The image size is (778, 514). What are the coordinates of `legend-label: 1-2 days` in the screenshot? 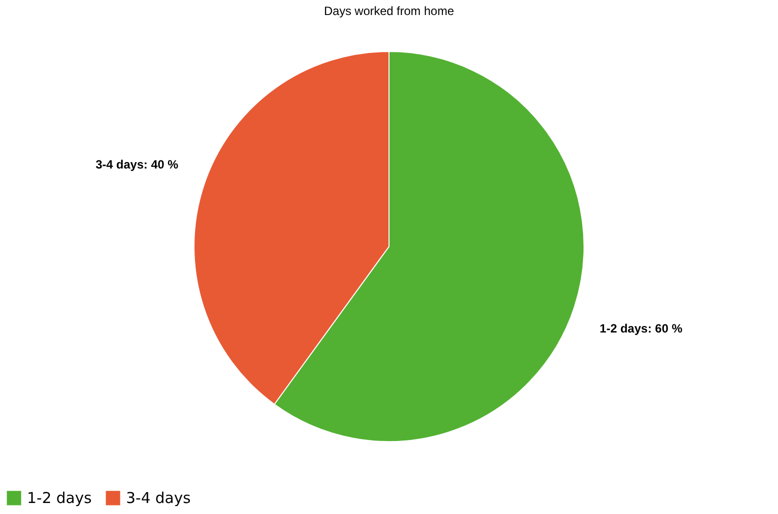 It's located at (59, 498).